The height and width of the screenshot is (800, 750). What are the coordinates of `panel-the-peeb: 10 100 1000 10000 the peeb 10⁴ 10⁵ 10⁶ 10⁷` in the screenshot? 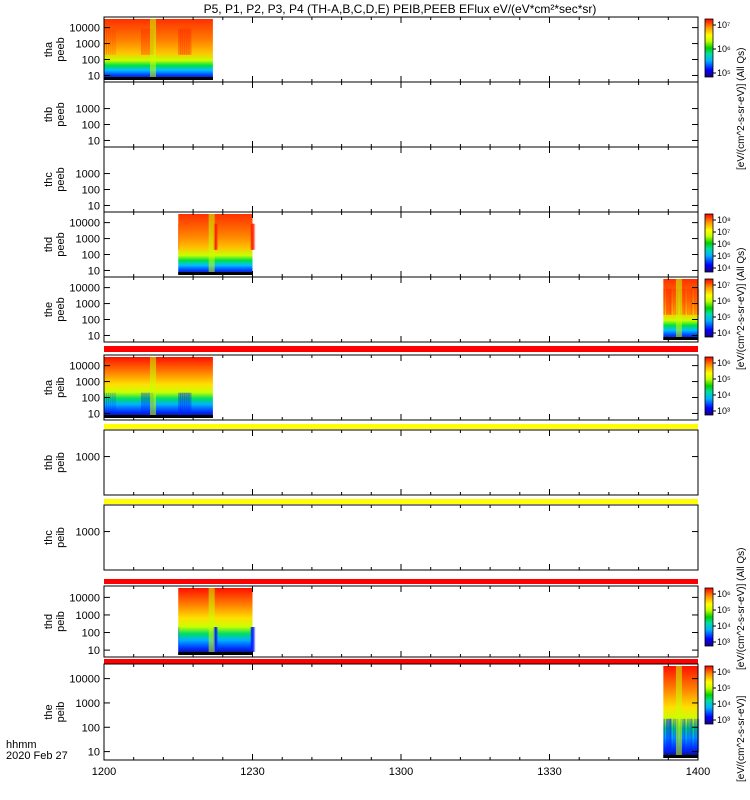 It's located at (387, 309).